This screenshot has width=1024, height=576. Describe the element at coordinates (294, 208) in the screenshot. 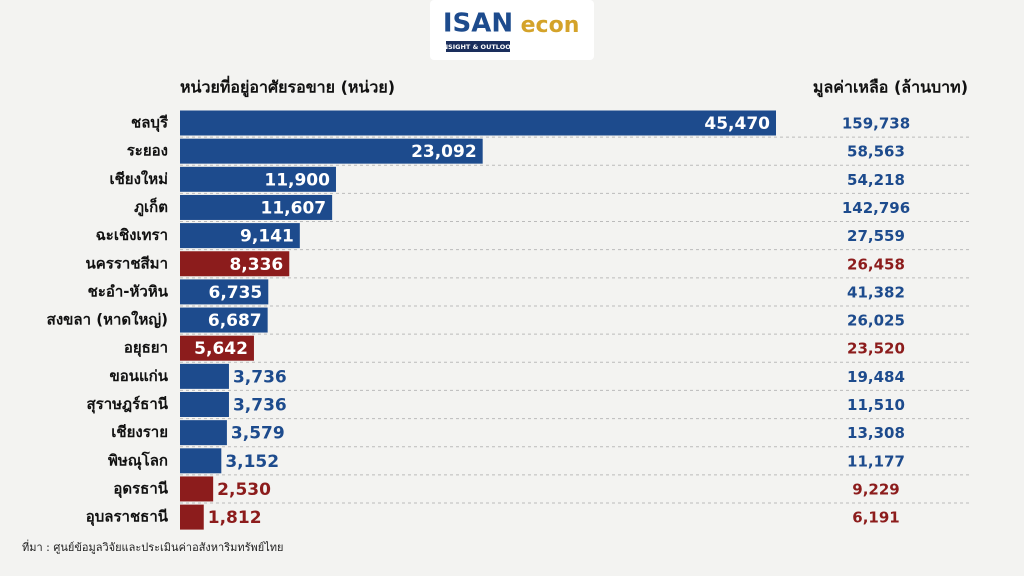

I see `bar-label: 11,607` at that location.